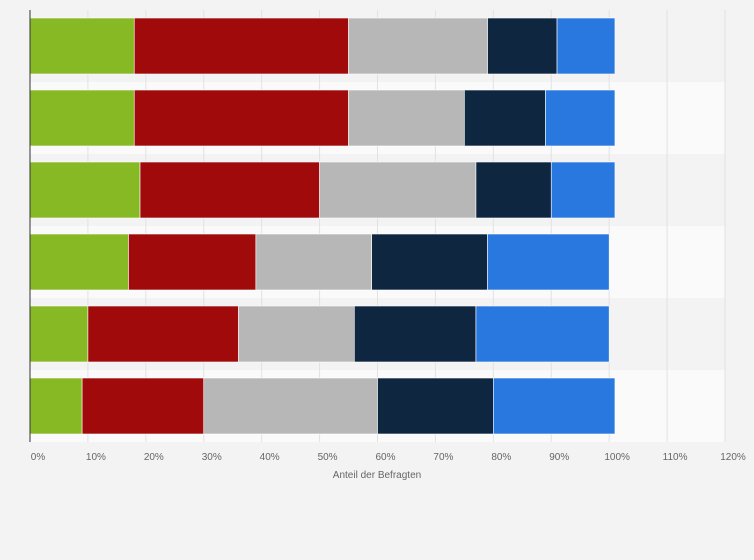 Image resolution: width=754 pixels, height=560 pixels. I want to click on x-tick-label: 30%, so click(212, 457).